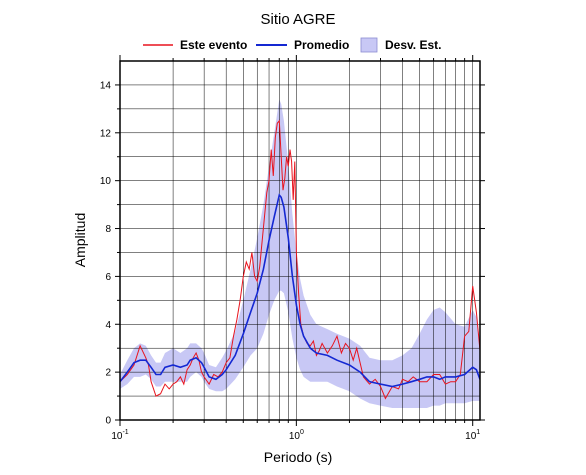 This screenshot has height=475, width=586. Describe the element at coordinates (297, 19) in the screenshot. I see `chart-title: Sitio AGRE` at that location.